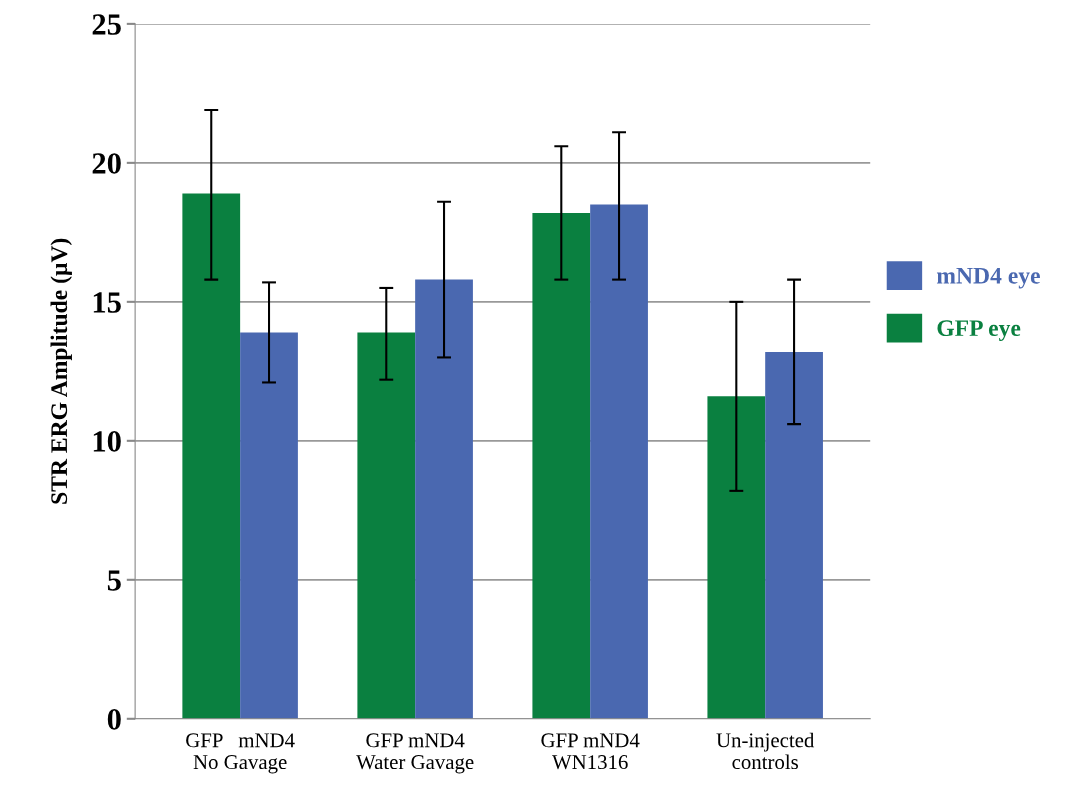  I want to click on legend-label: GFP eye, so click(979, 330).